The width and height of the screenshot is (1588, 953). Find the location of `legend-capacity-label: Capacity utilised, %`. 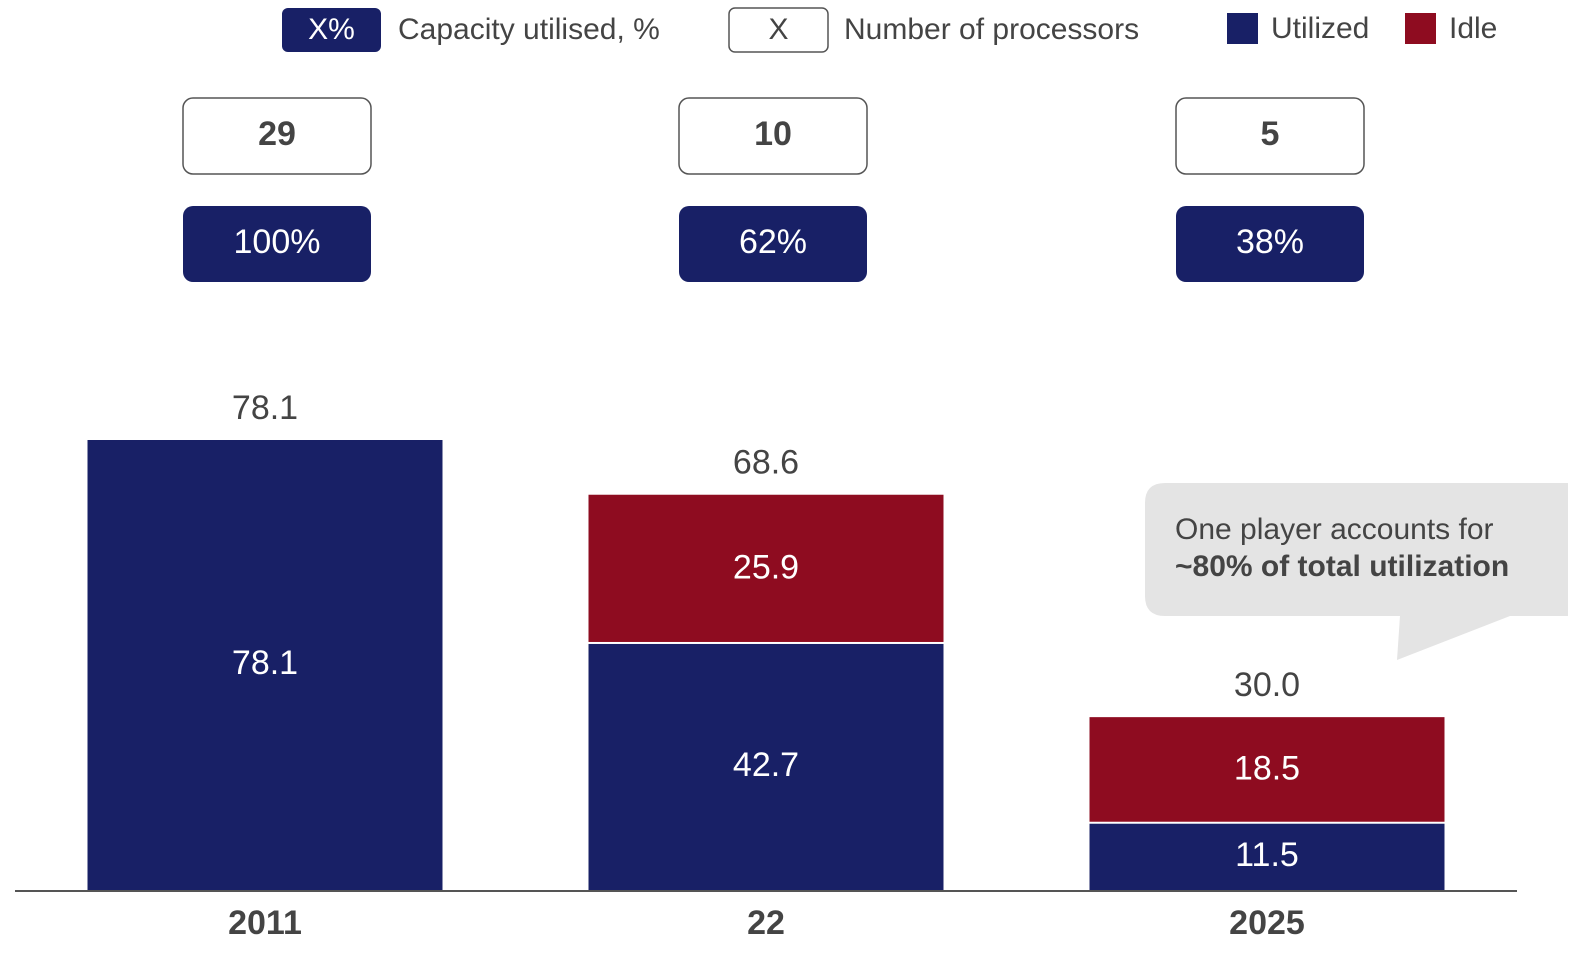

legend-capacity-label: Capacity utilised, % is located at coordinates (529, 29).